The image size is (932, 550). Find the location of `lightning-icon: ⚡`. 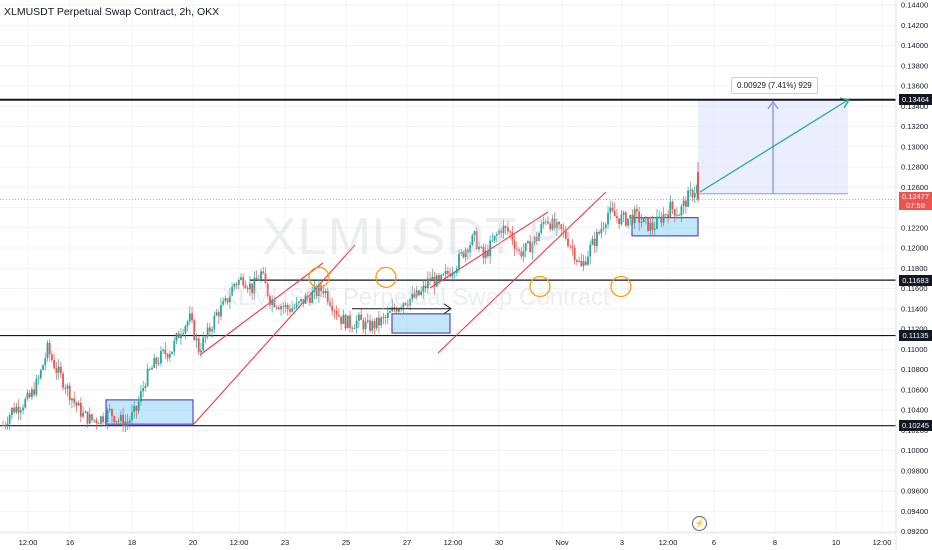

lightning-icon: ⚡ is located at coordinates (699, 523).